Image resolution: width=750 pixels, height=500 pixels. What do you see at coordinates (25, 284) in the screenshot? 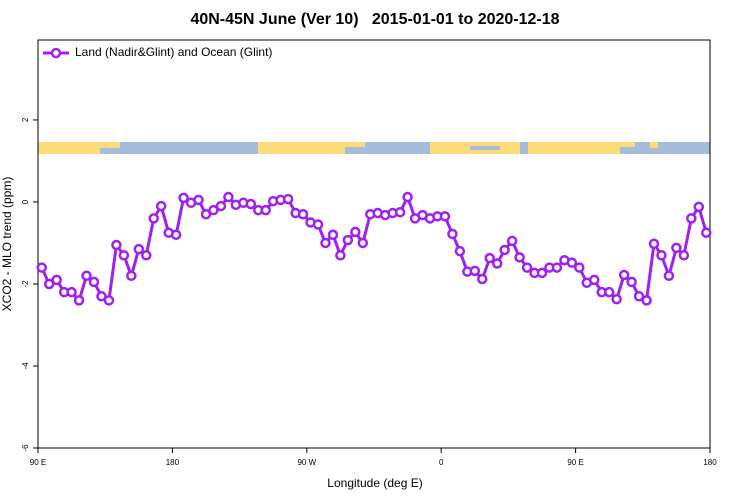
I see `y-tick-label: -2` at bounding box center [25, 284].